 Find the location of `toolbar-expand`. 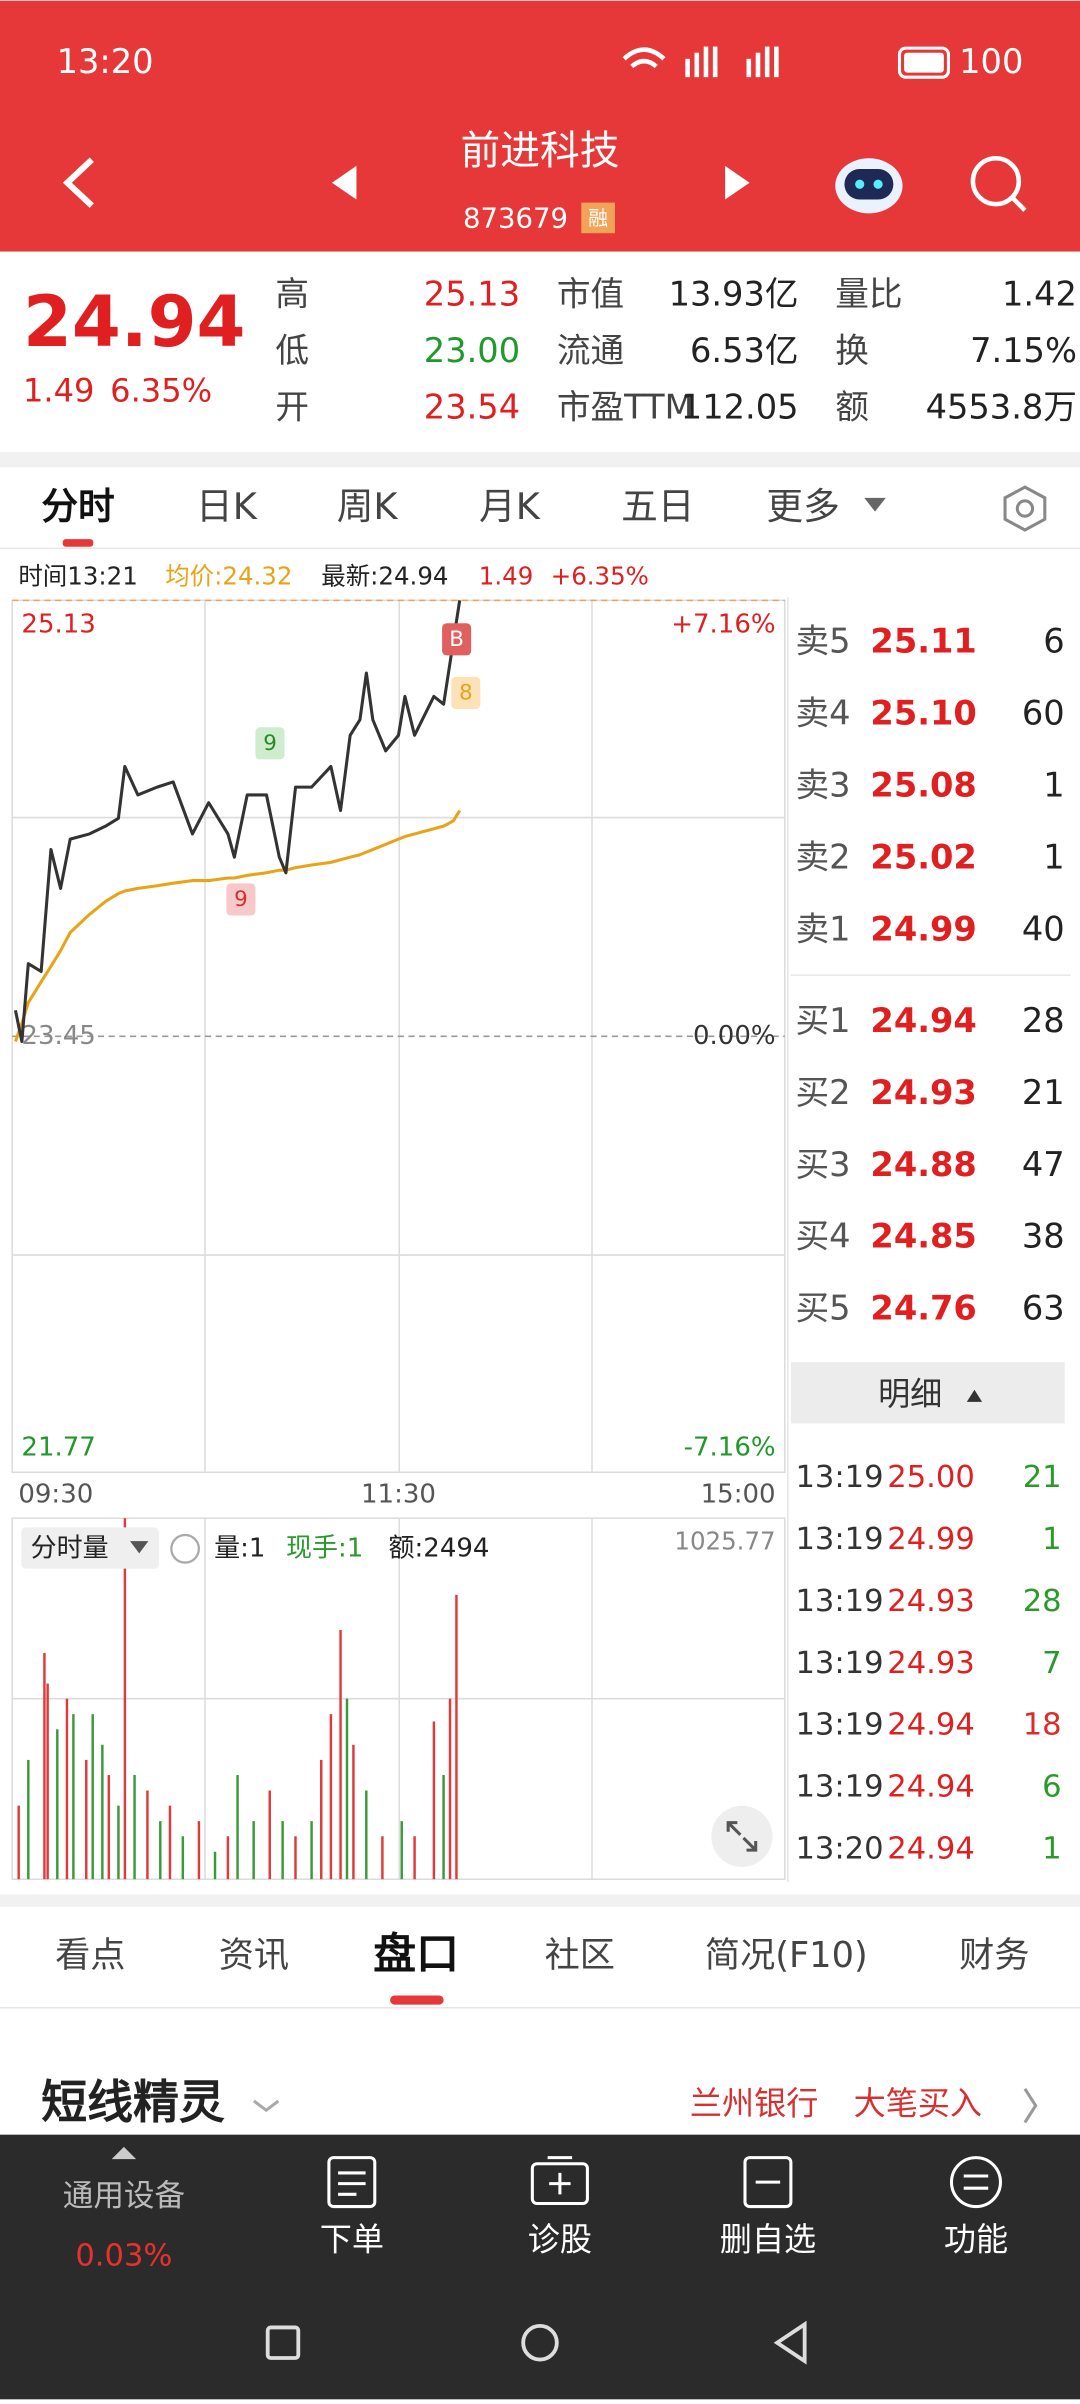

toolbar-expand is located at coordinates (124, 2153).